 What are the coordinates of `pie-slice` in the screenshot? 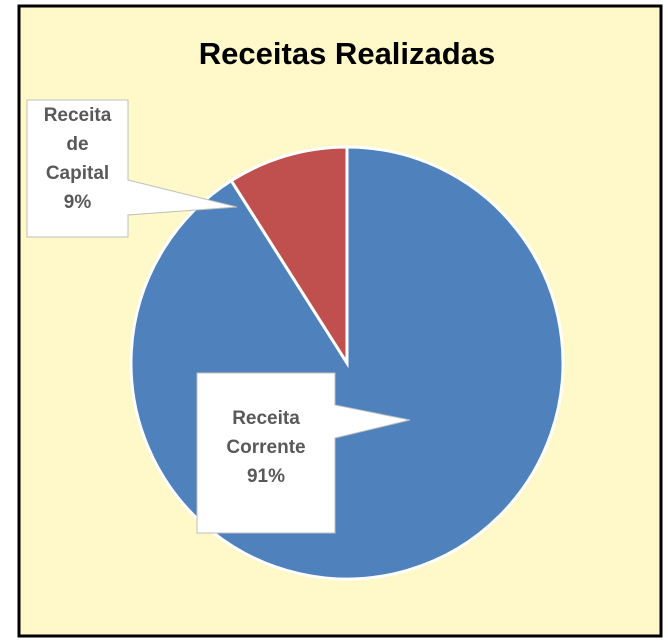 It's located at (289, 257).